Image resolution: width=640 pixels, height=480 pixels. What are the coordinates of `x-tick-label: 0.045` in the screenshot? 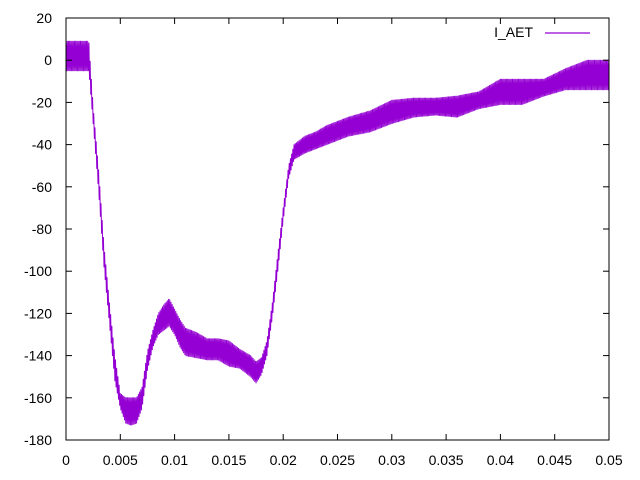 It's located at (554, 460).